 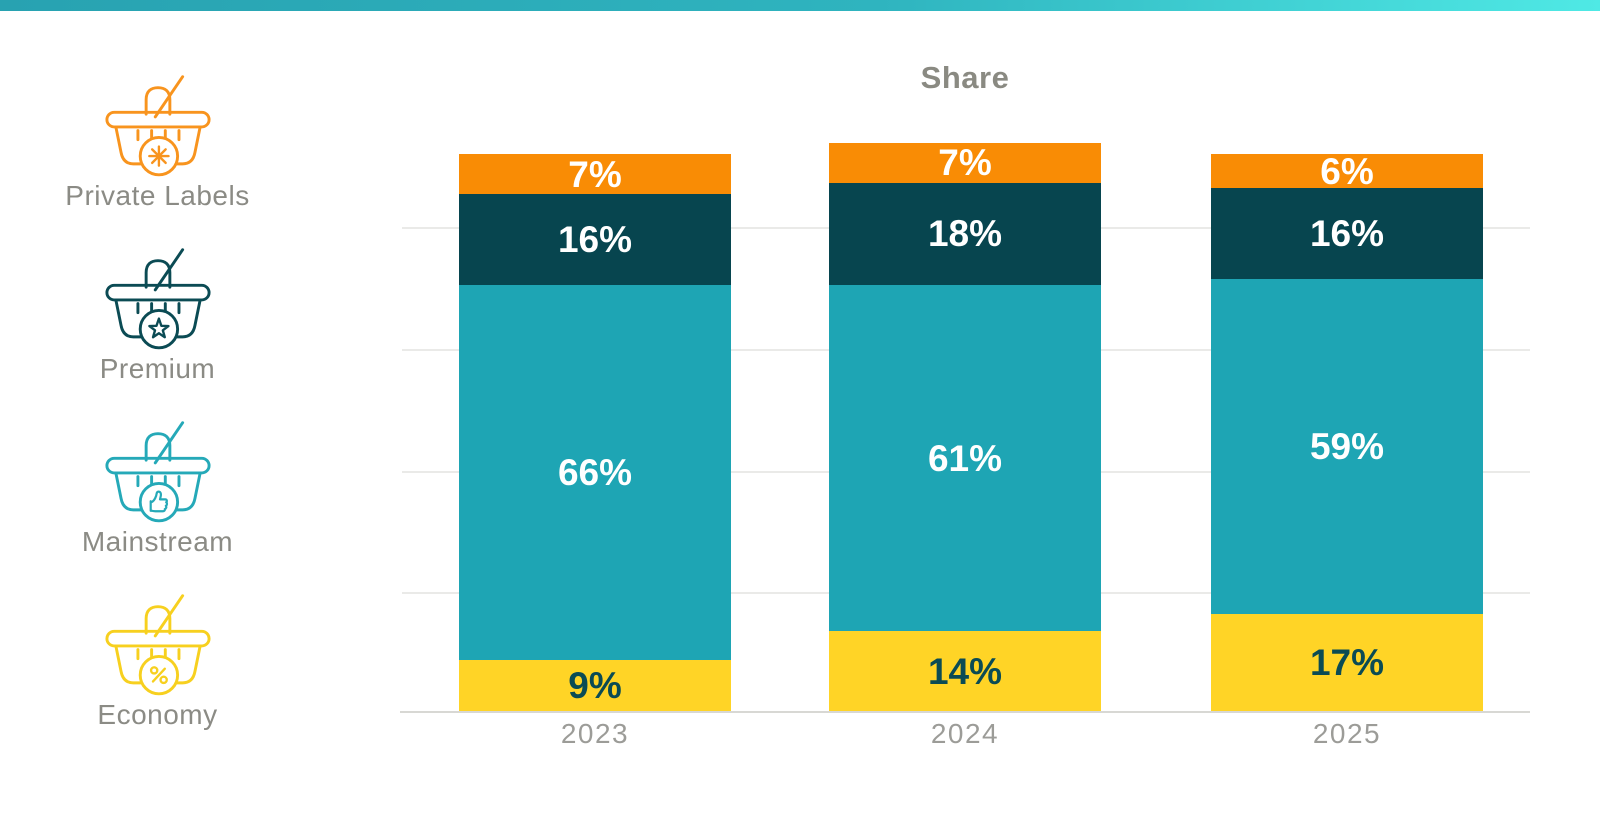 I want to click on asterisk-glyph, so click(x=158, y=156).